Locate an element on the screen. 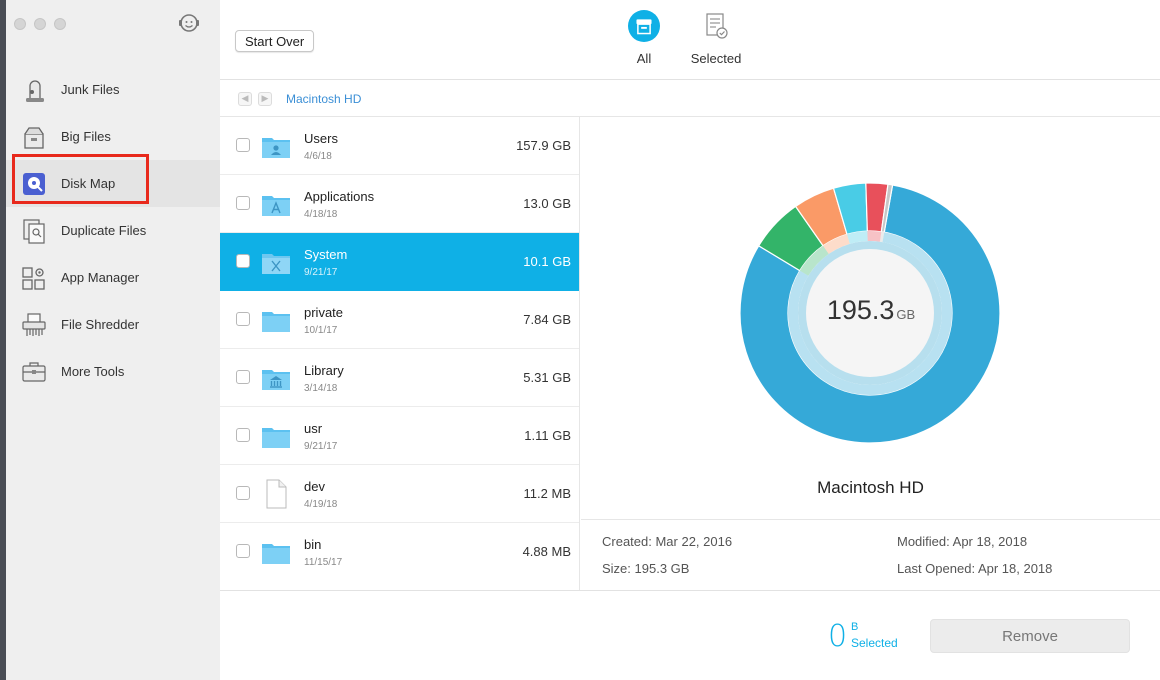 The image size is (1160, 680). selected-size-unit: B is located at coordinates (855, 627).